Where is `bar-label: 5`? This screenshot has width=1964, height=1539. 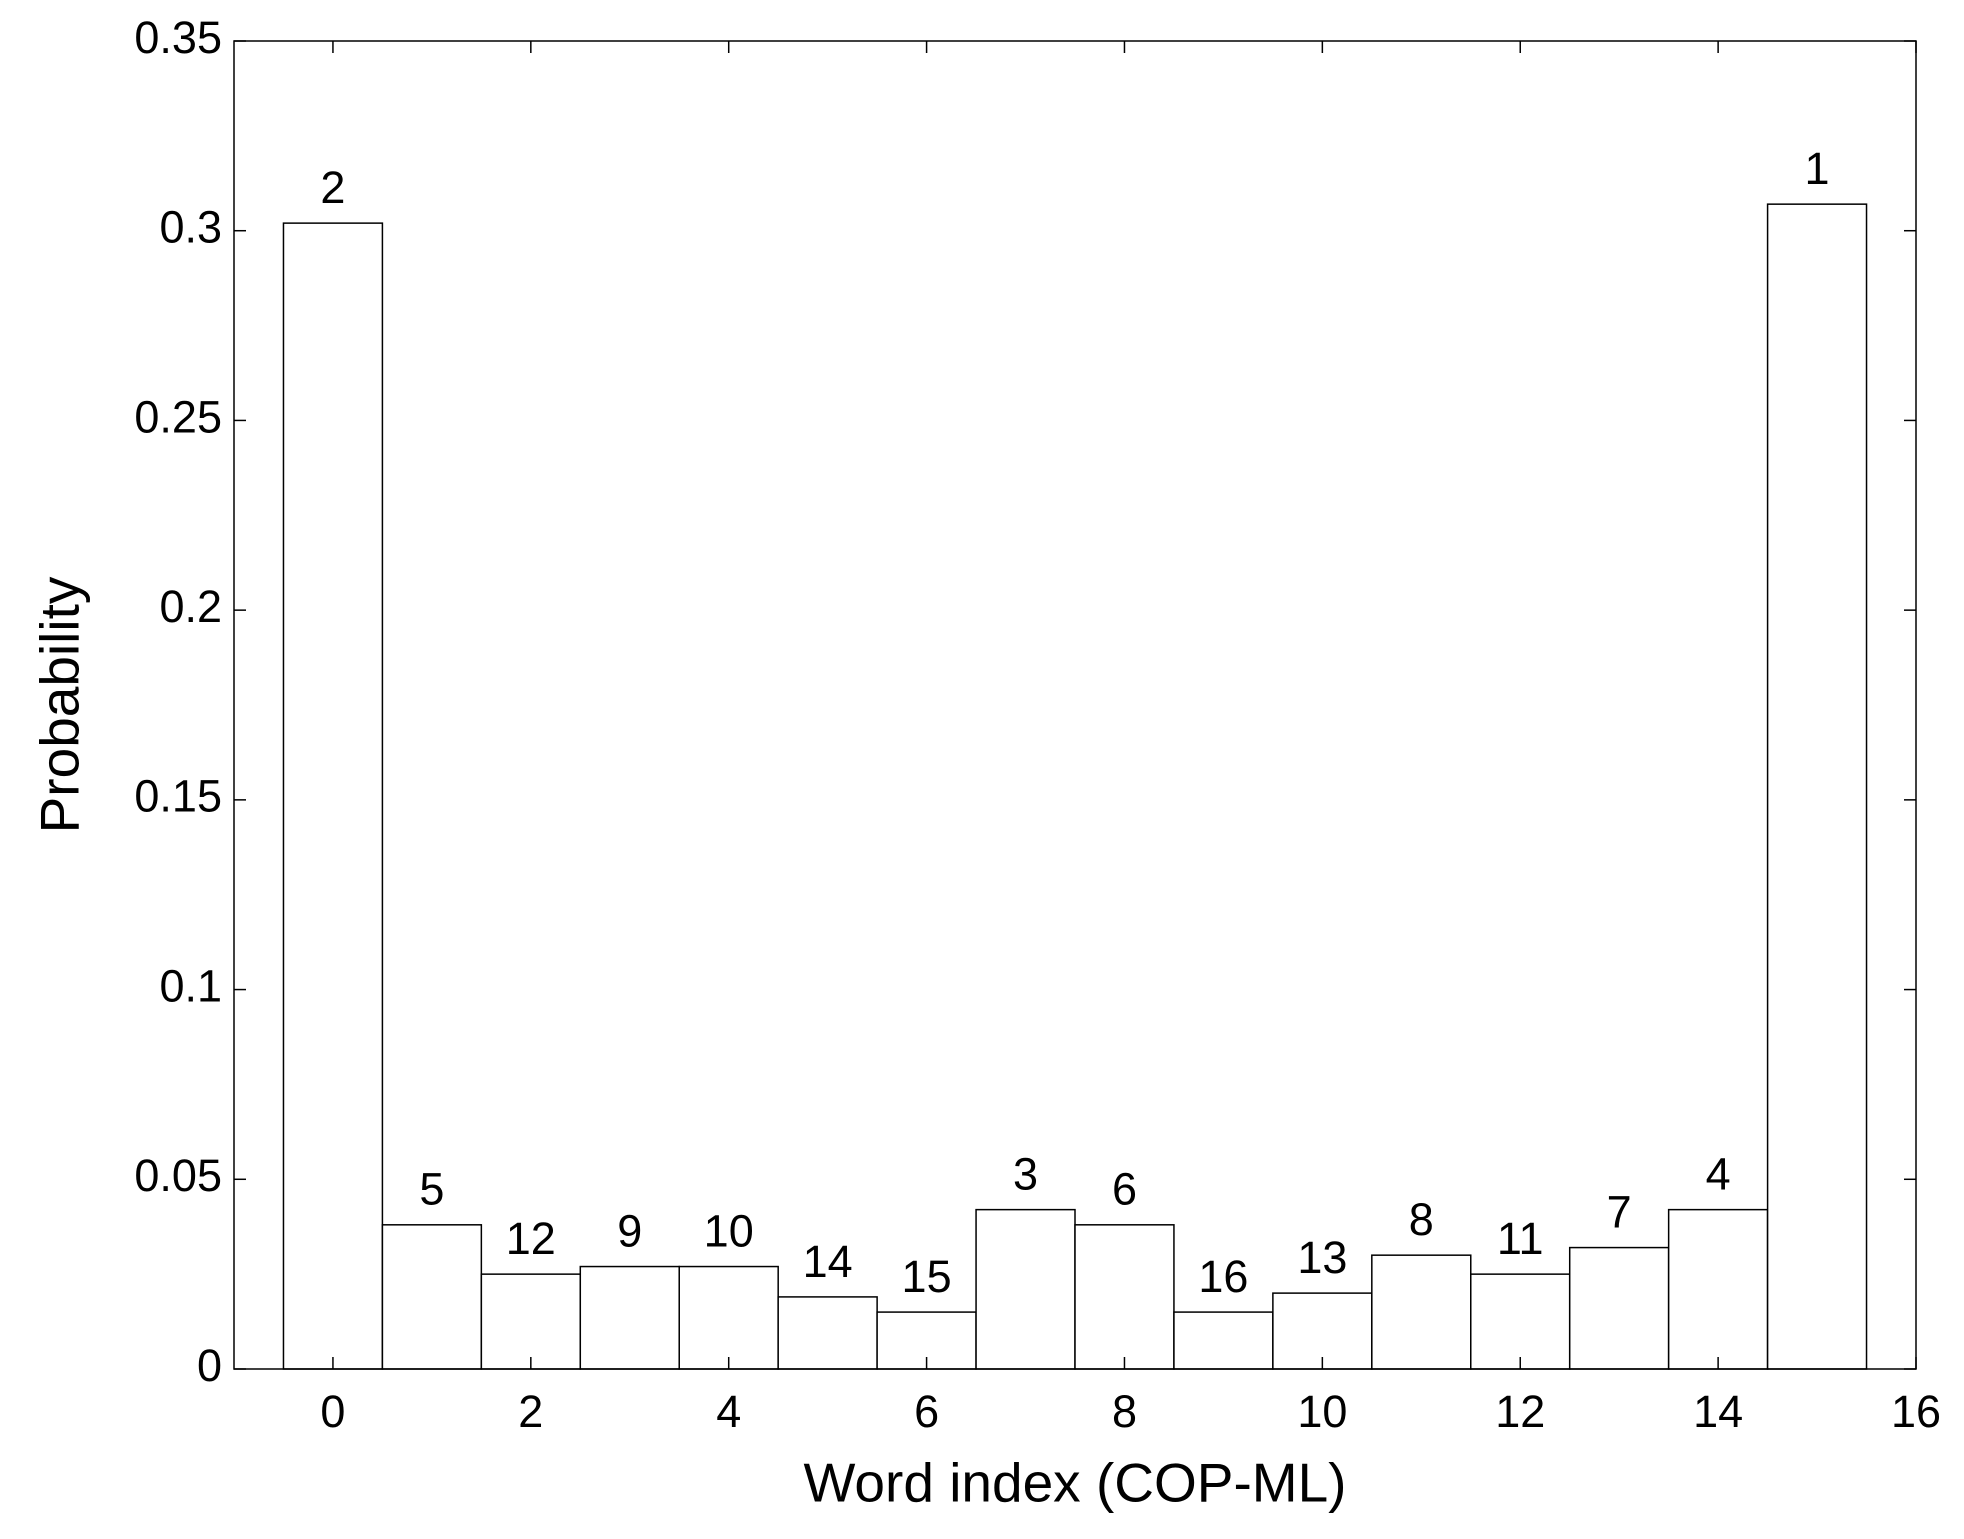 bar-label: 5 is located at coordinates (431, 1189).